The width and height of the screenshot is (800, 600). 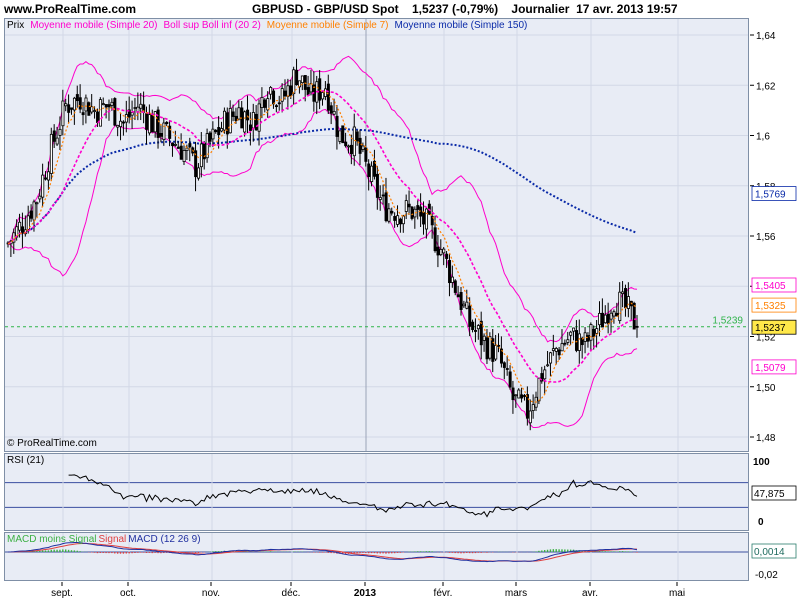 I want to click on price-tick-label: 1,62, so click(x=766, y=86).